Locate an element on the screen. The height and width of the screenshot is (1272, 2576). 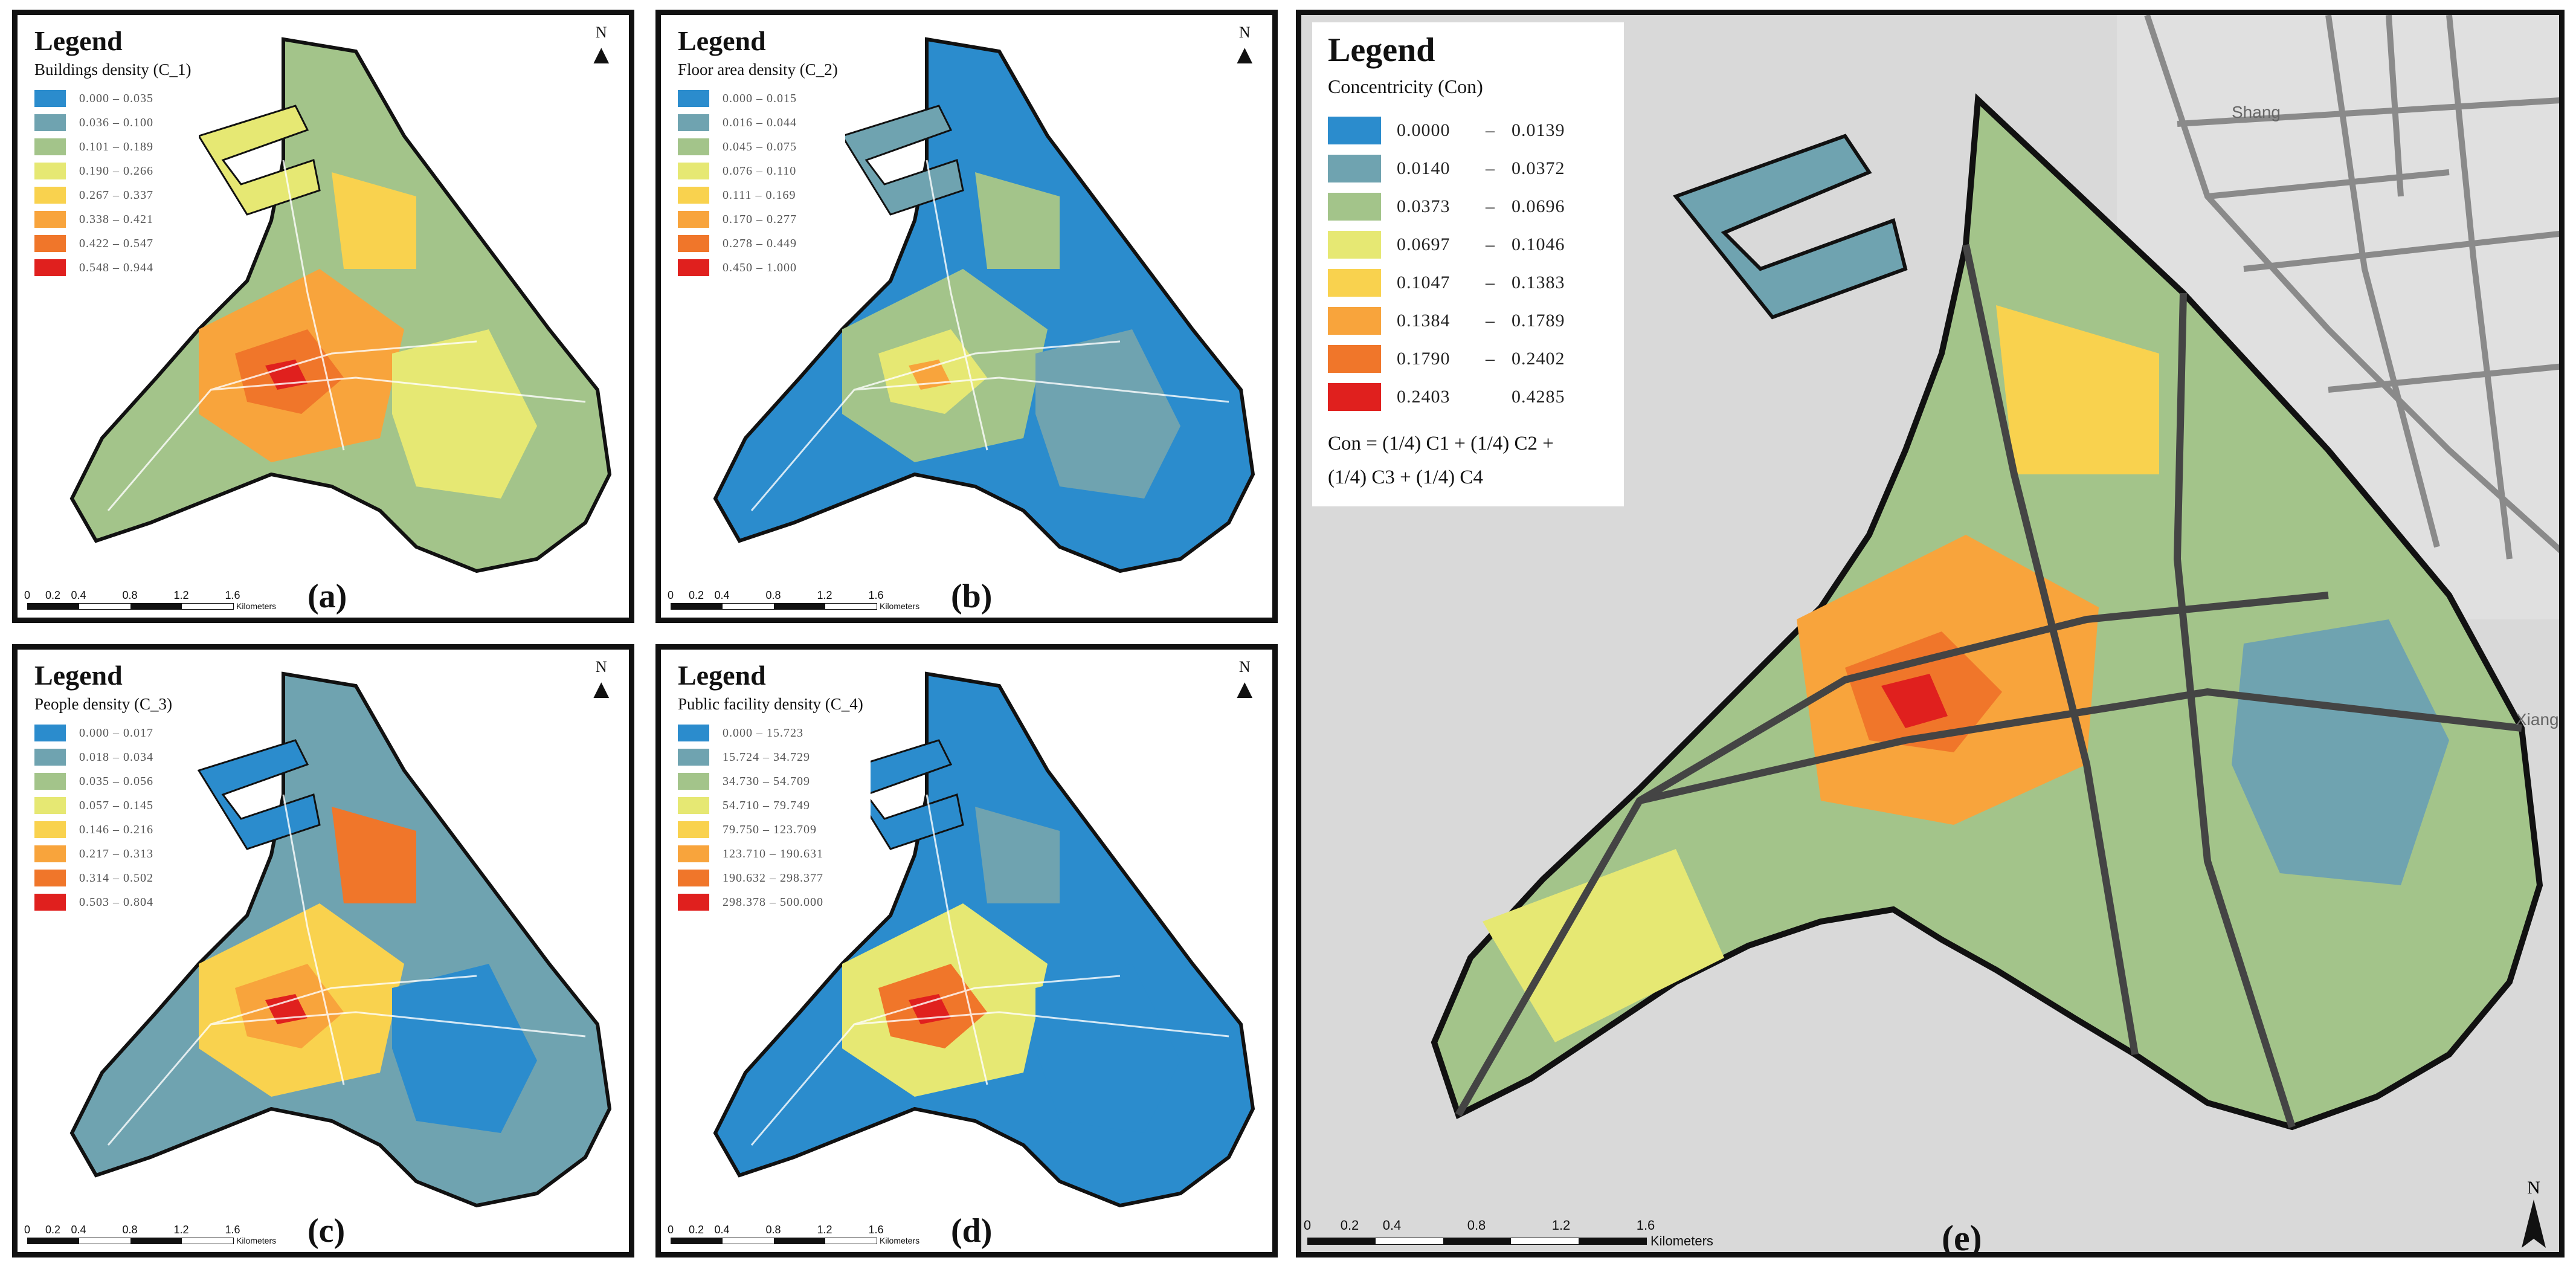
zone-north is located at coordinates (2077, 389).